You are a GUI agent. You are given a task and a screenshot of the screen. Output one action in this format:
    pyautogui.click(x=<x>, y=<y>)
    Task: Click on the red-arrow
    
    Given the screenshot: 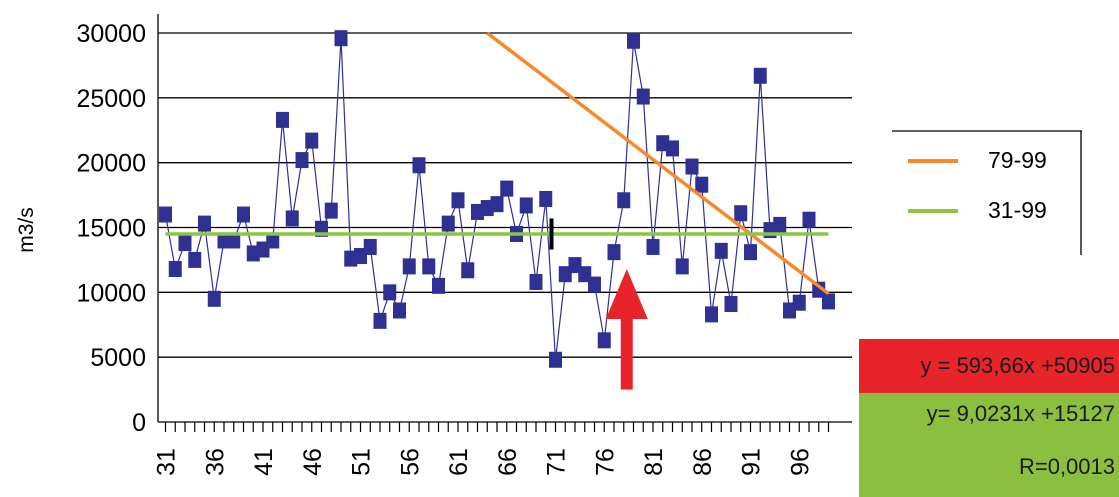 What is the action you would take?
    pyautogui.click(x=626, y=329)
    